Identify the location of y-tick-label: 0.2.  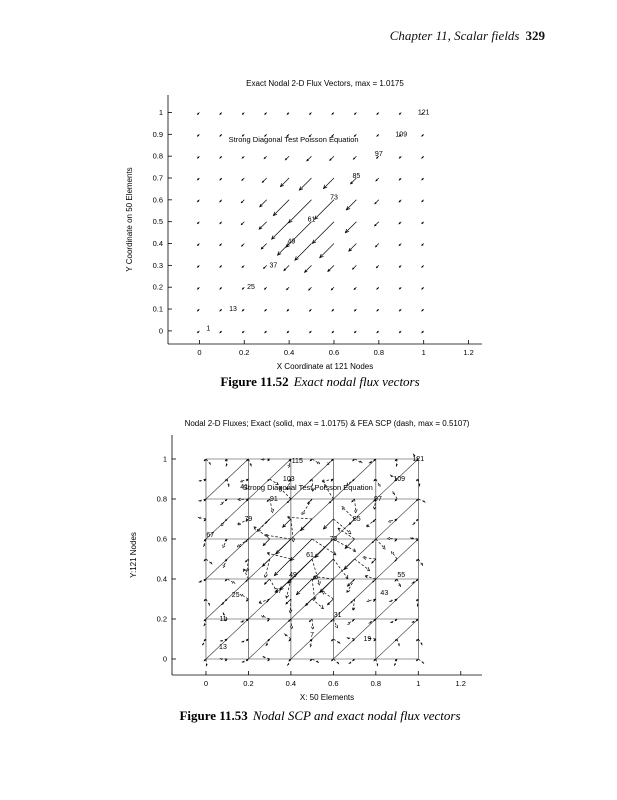
(162, 619).